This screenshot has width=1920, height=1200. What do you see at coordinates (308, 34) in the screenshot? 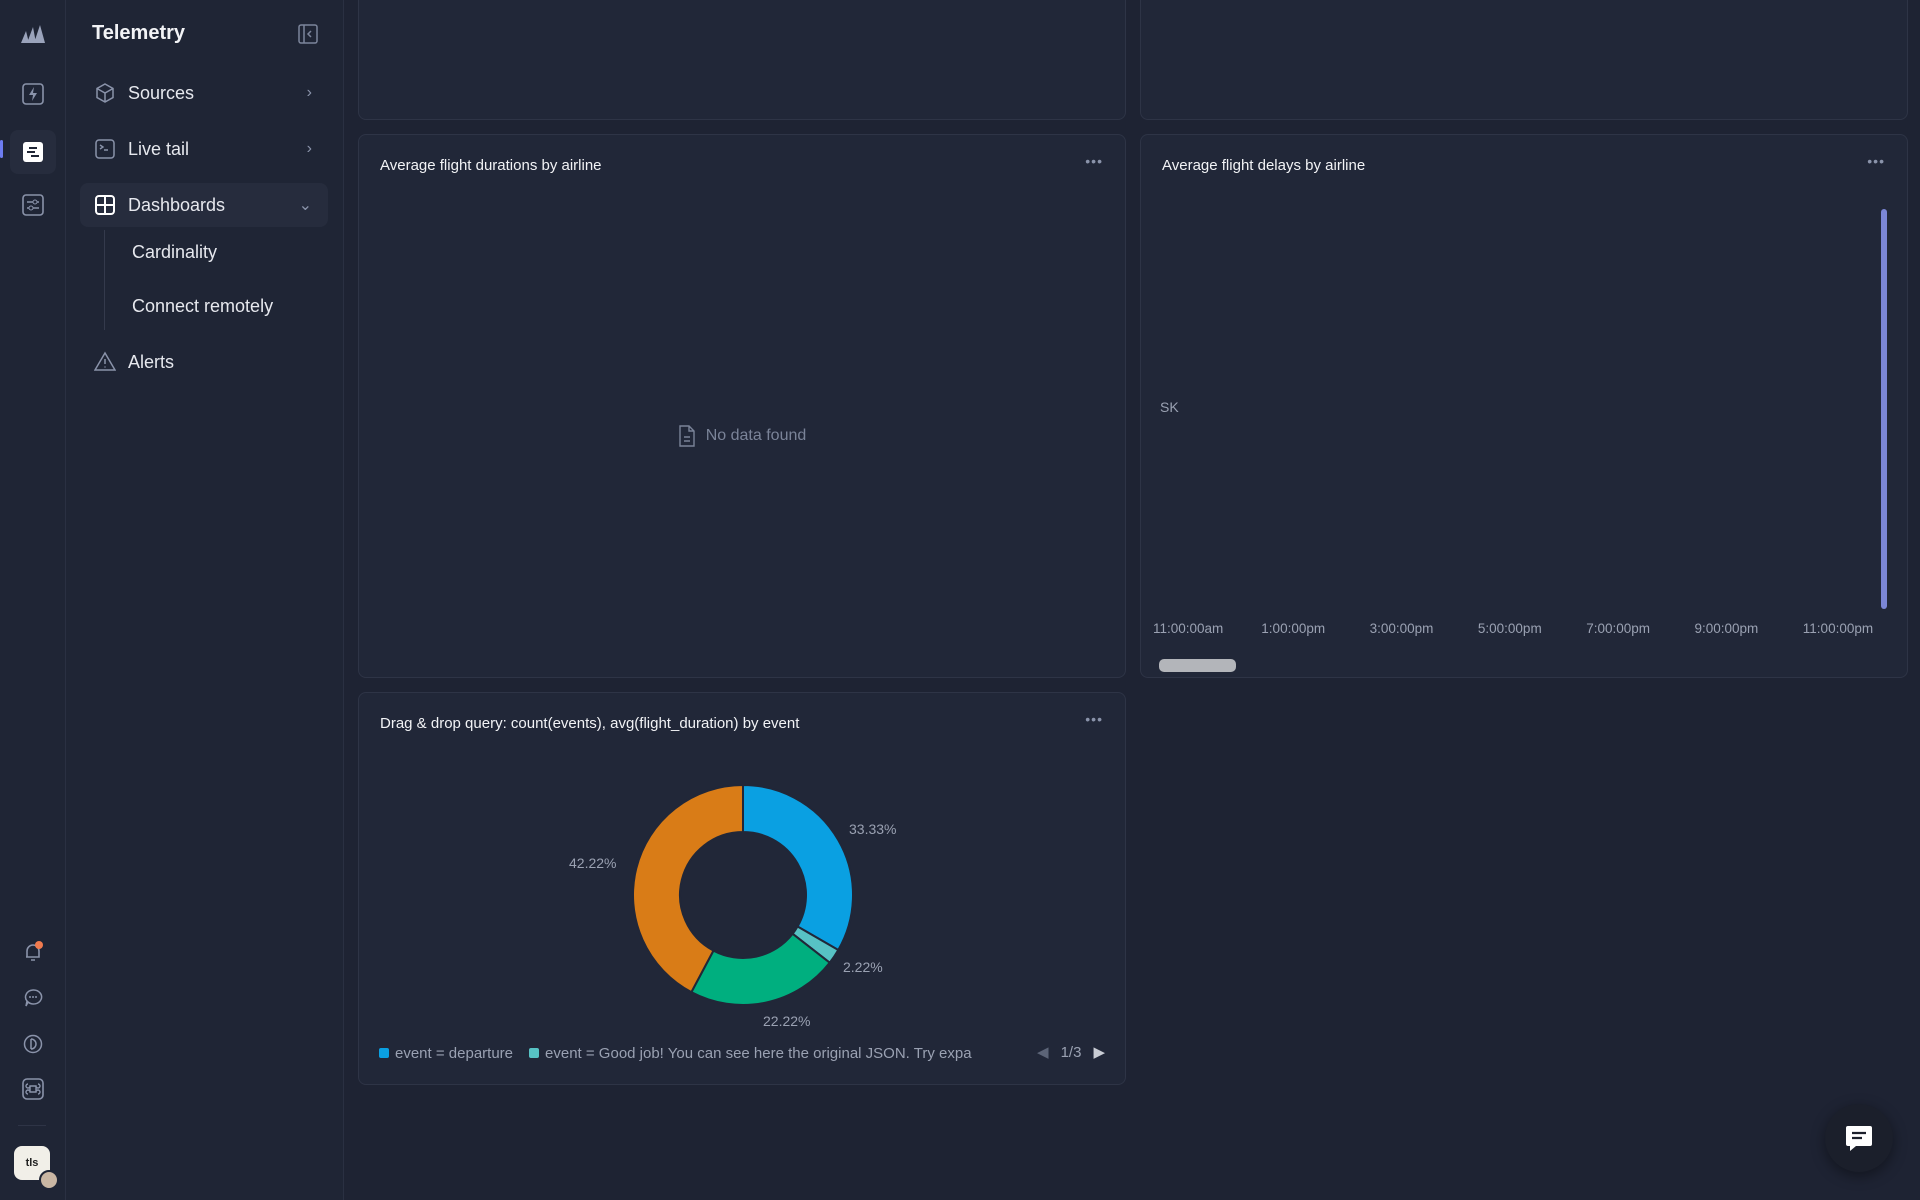
I see `collapse-sidebar-icon` at bounding box center [308, 34].